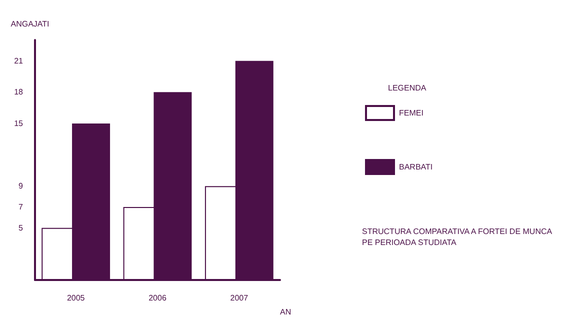 The height and width of the screenshot is (317, 570). I want to click on x-tick-label: 2005, so click(76, 298).